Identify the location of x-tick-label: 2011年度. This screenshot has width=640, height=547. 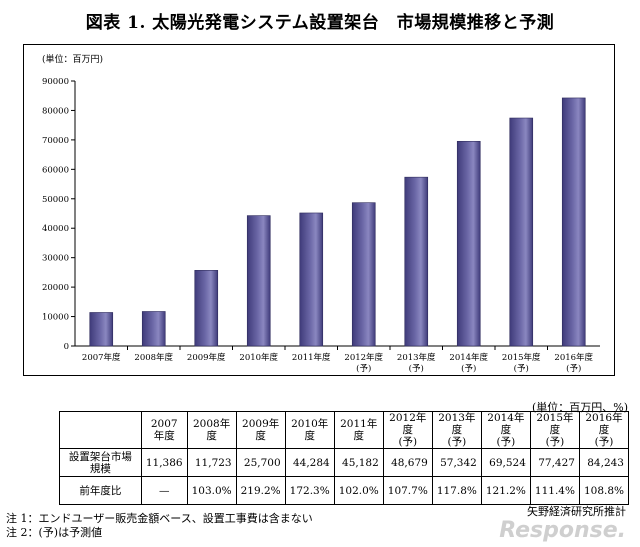
(311, 357).